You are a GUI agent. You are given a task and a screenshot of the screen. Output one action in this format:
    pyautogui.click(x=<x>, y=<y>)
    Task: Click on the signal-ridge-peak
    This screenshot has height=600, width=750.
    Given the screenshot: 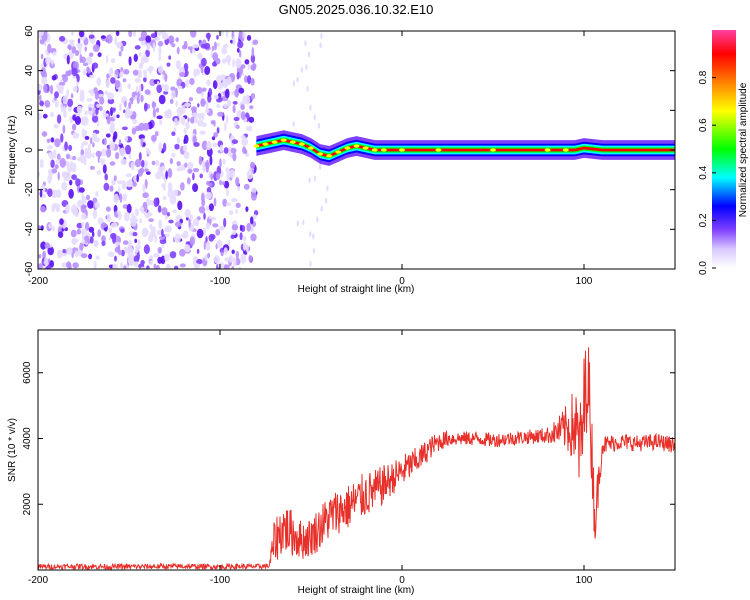 What is the action you would take?
    pyautogui.click(x=402, y=150)
    